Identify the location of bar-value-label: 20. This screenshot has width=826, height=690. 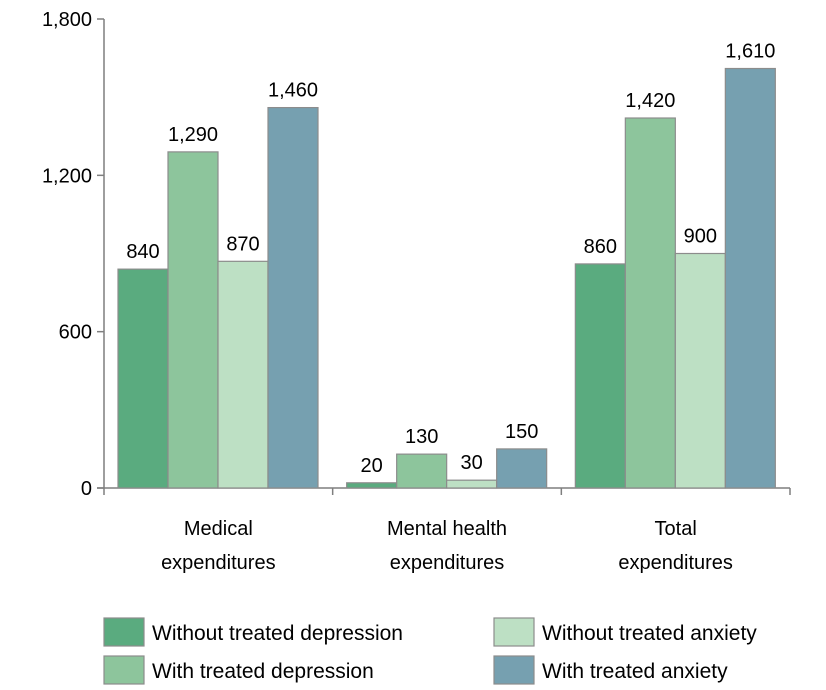
(372, 466).